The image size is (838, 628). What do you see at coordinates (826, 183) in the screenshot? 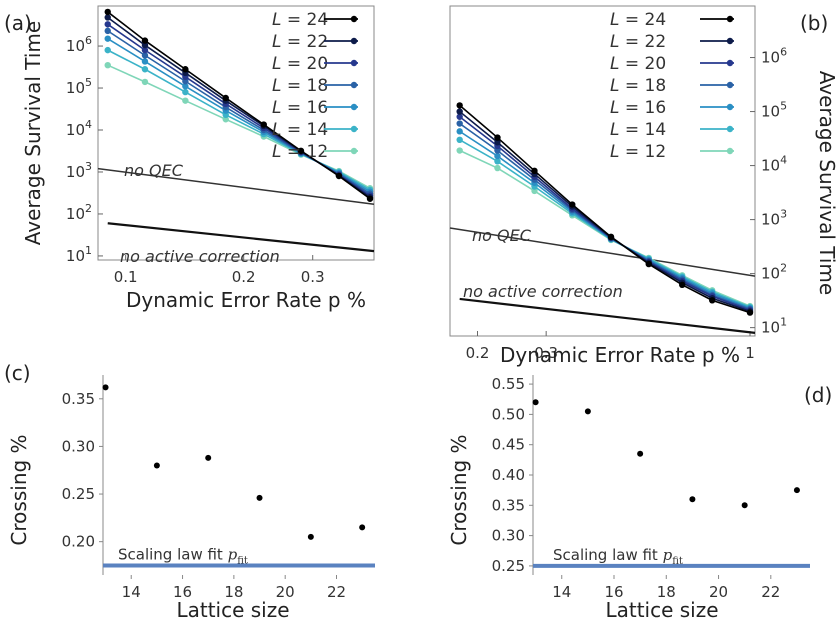
I see `y-axis-label-b: Average Survival Time` at bounding box center [826, 183].